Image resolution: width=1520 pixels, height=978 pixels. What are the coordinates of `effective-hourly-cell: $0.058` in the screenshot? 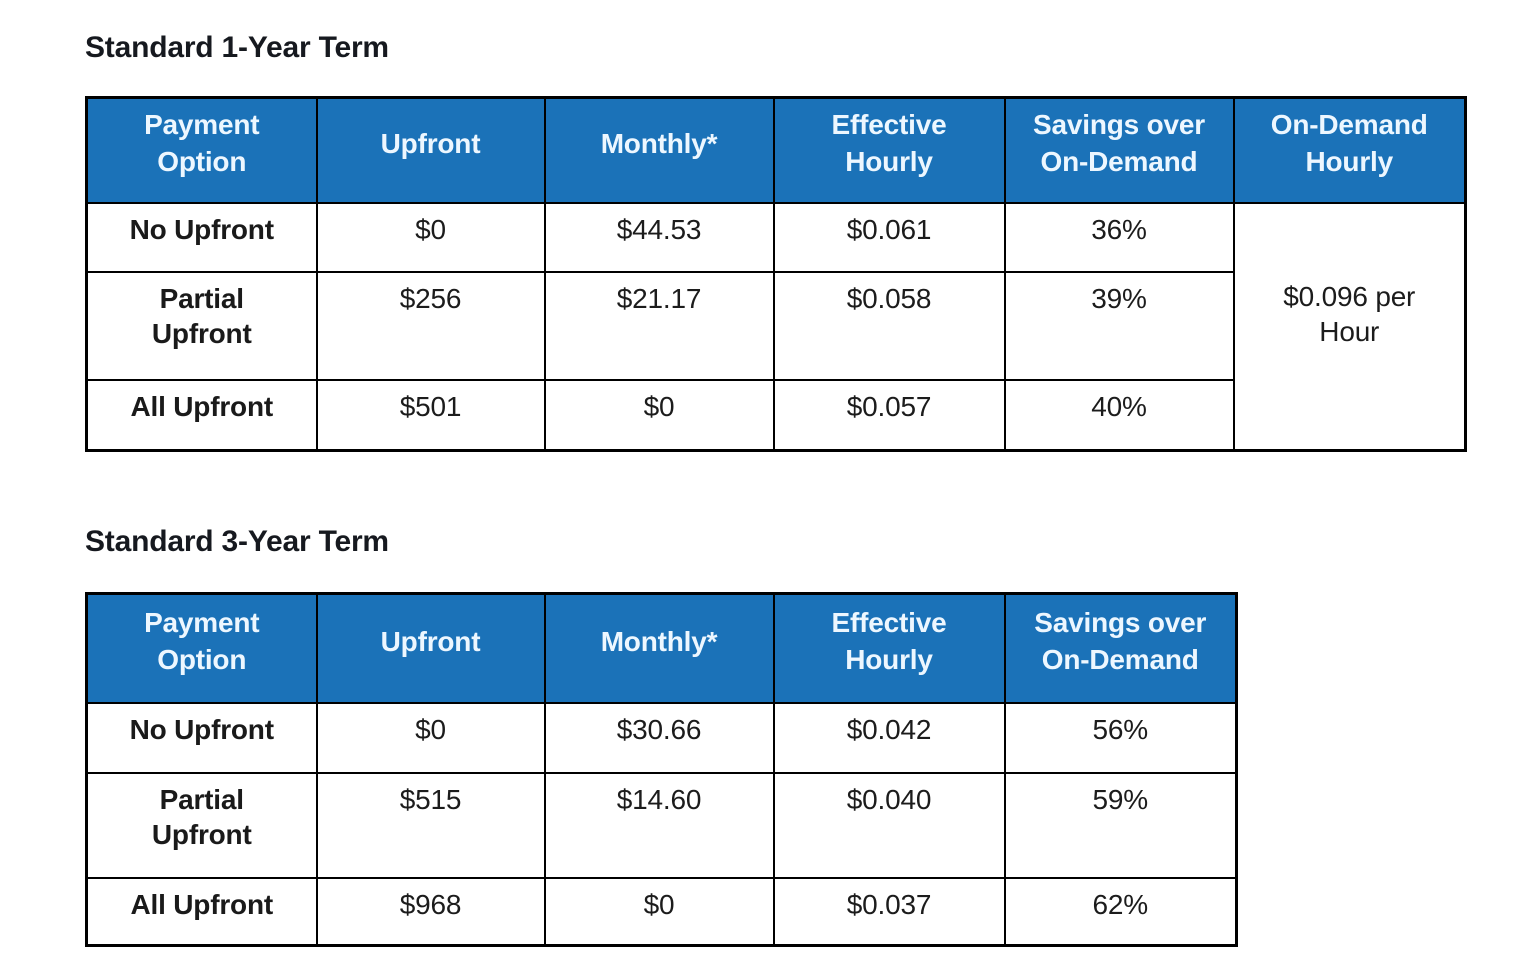 It's located at (889, 325).